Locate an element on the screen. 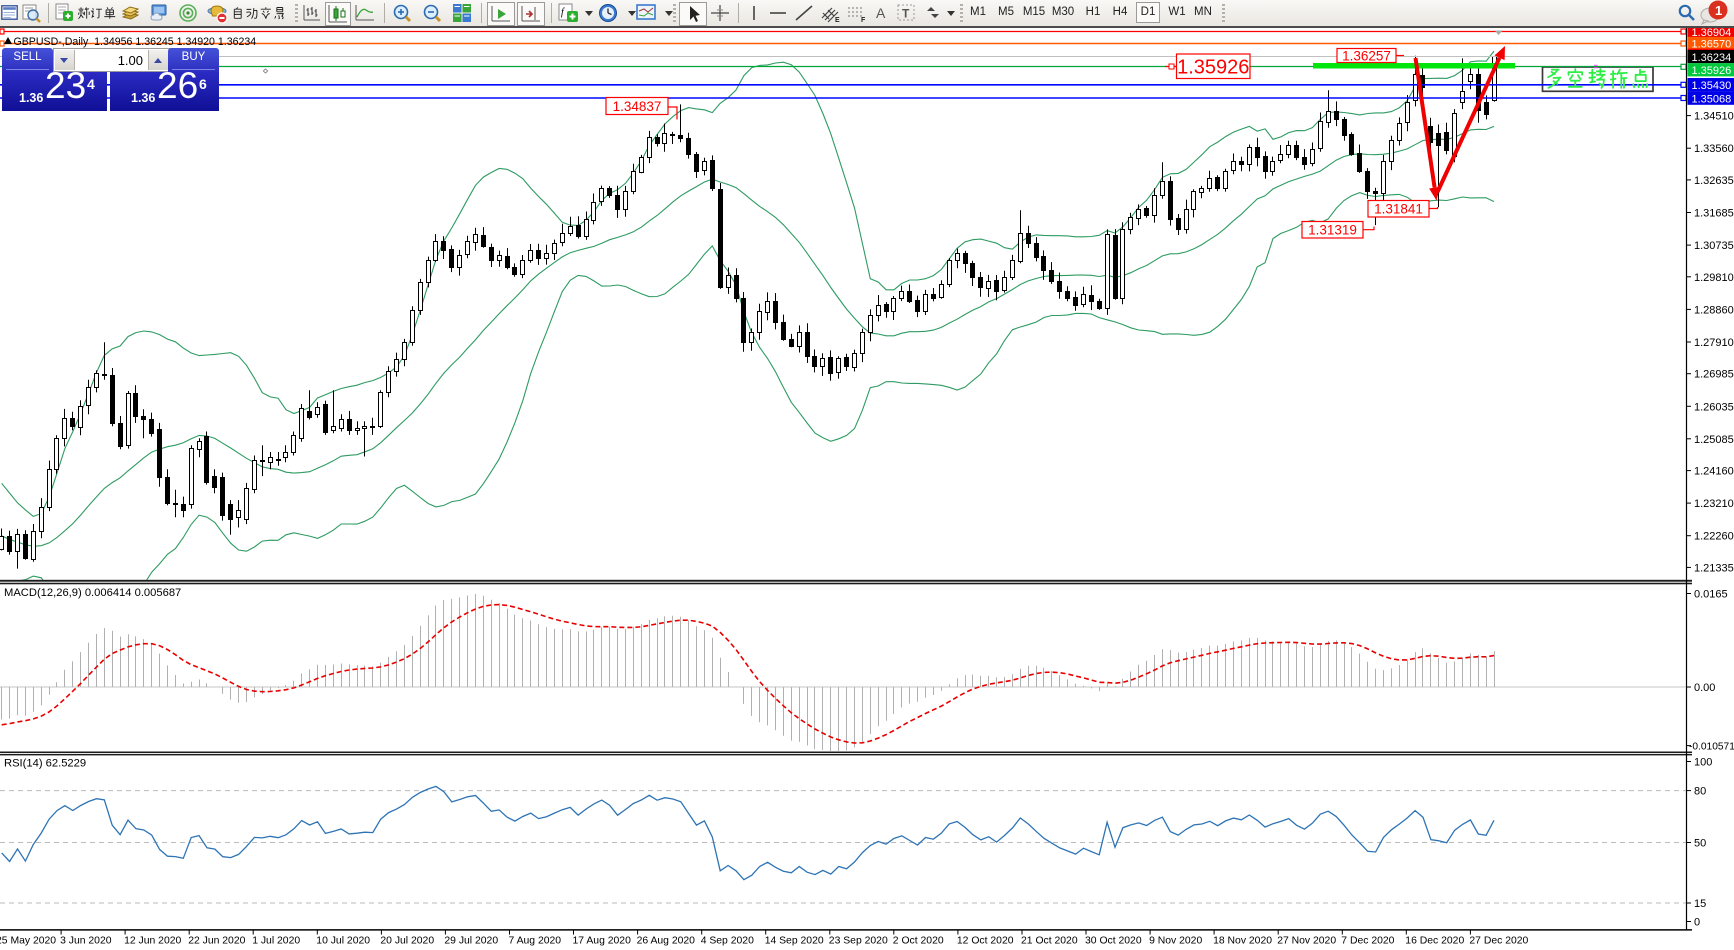 The width and height of the screenshot is (1734, 950). svg-text: 1.34837 is located at coordinates (637, 106).